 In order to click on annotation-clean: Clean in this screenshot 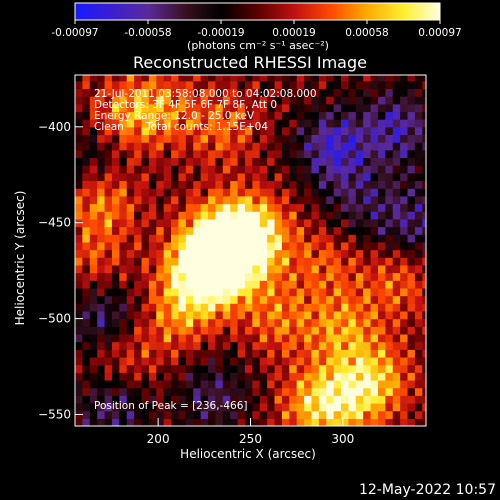, I will do `click(109, 127)`.